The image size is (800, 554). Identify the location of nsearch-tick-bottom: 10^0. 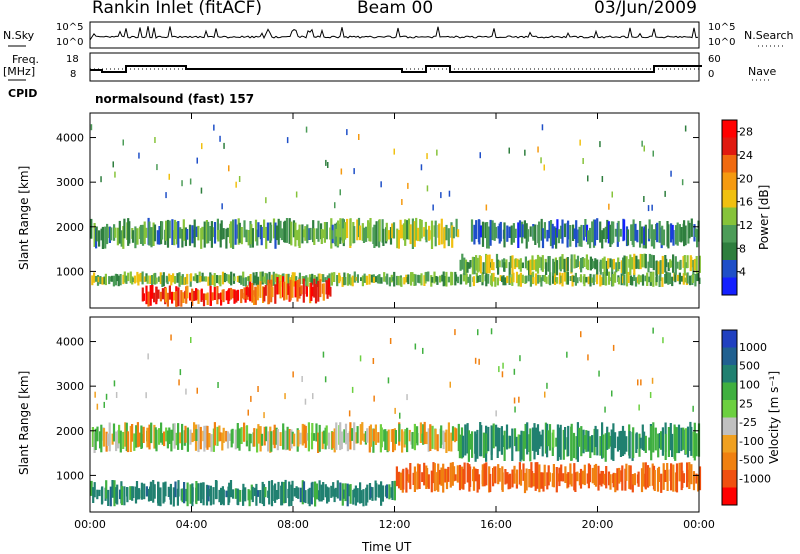
(722, 42).